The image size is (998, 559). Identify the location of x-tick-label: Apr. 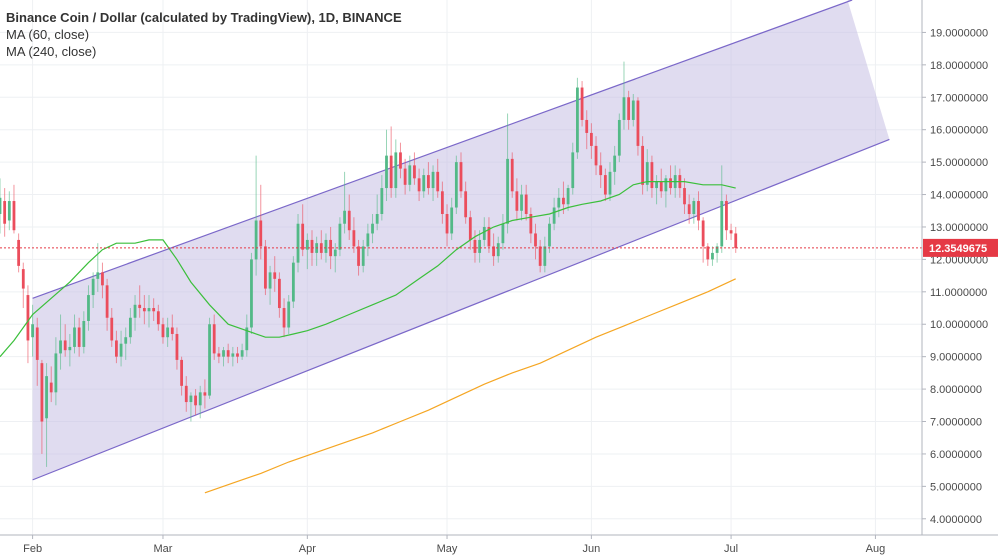
(307, 549).